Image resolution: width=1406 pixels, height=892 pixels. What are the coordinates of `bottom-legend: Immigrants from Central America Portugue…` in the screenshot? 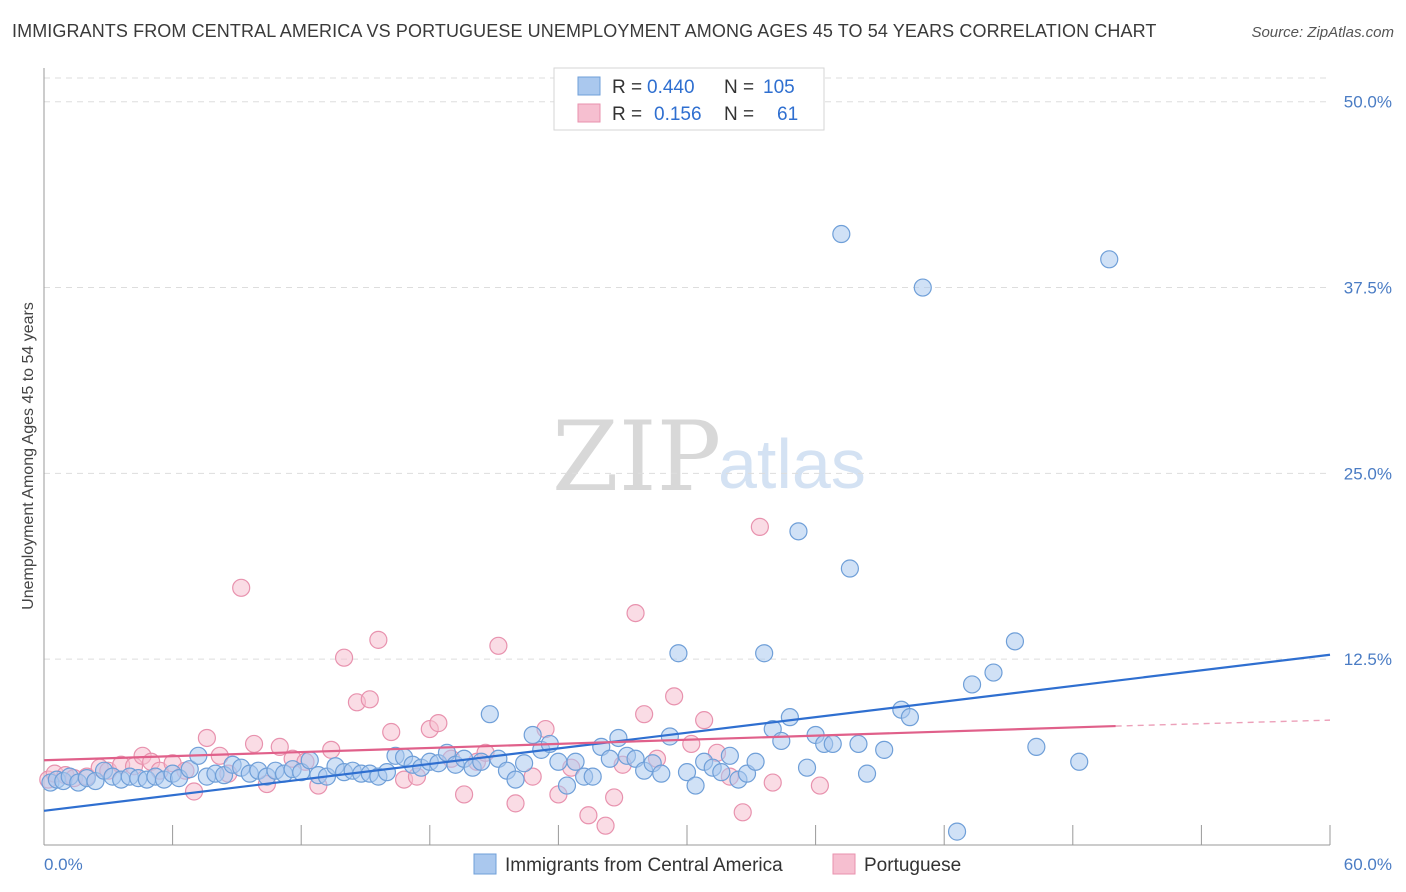 It's located at (717, 864).